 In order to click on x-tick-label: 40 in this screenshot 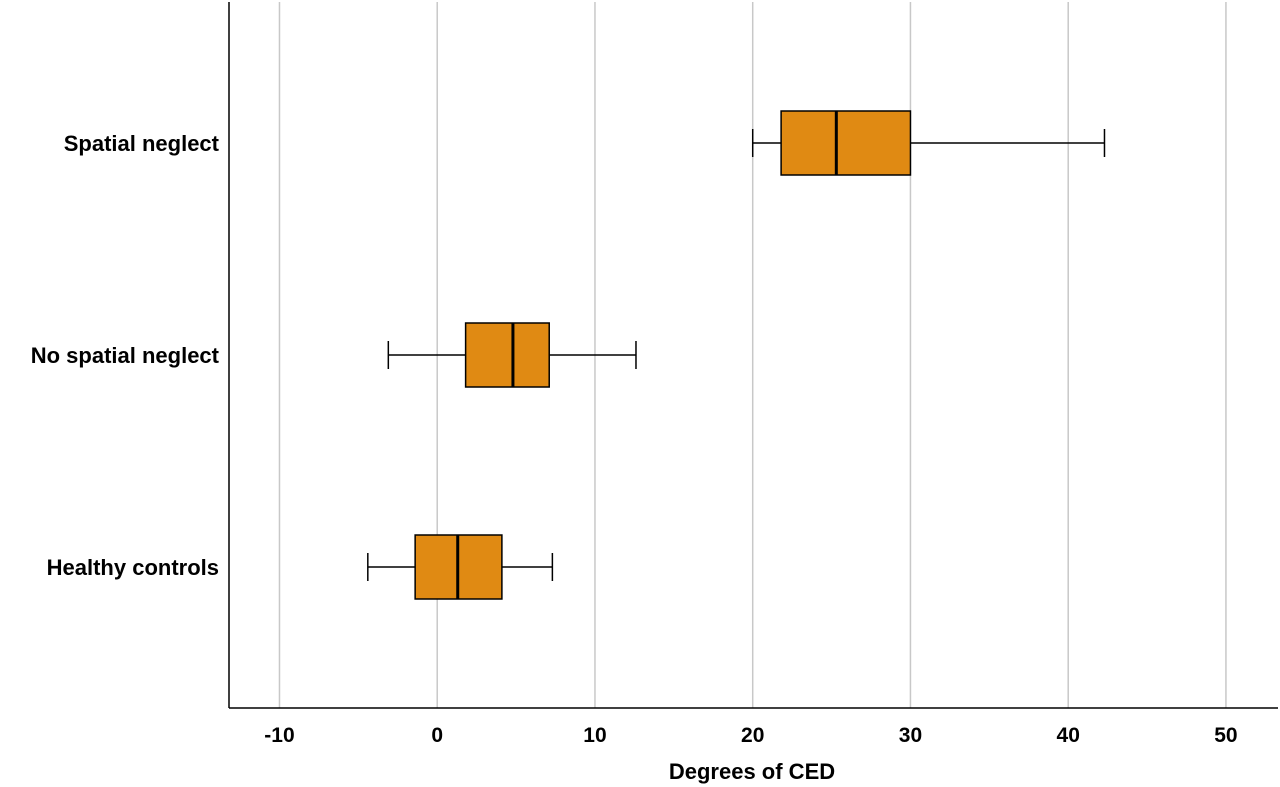, I will do `click(1068, 735)`.